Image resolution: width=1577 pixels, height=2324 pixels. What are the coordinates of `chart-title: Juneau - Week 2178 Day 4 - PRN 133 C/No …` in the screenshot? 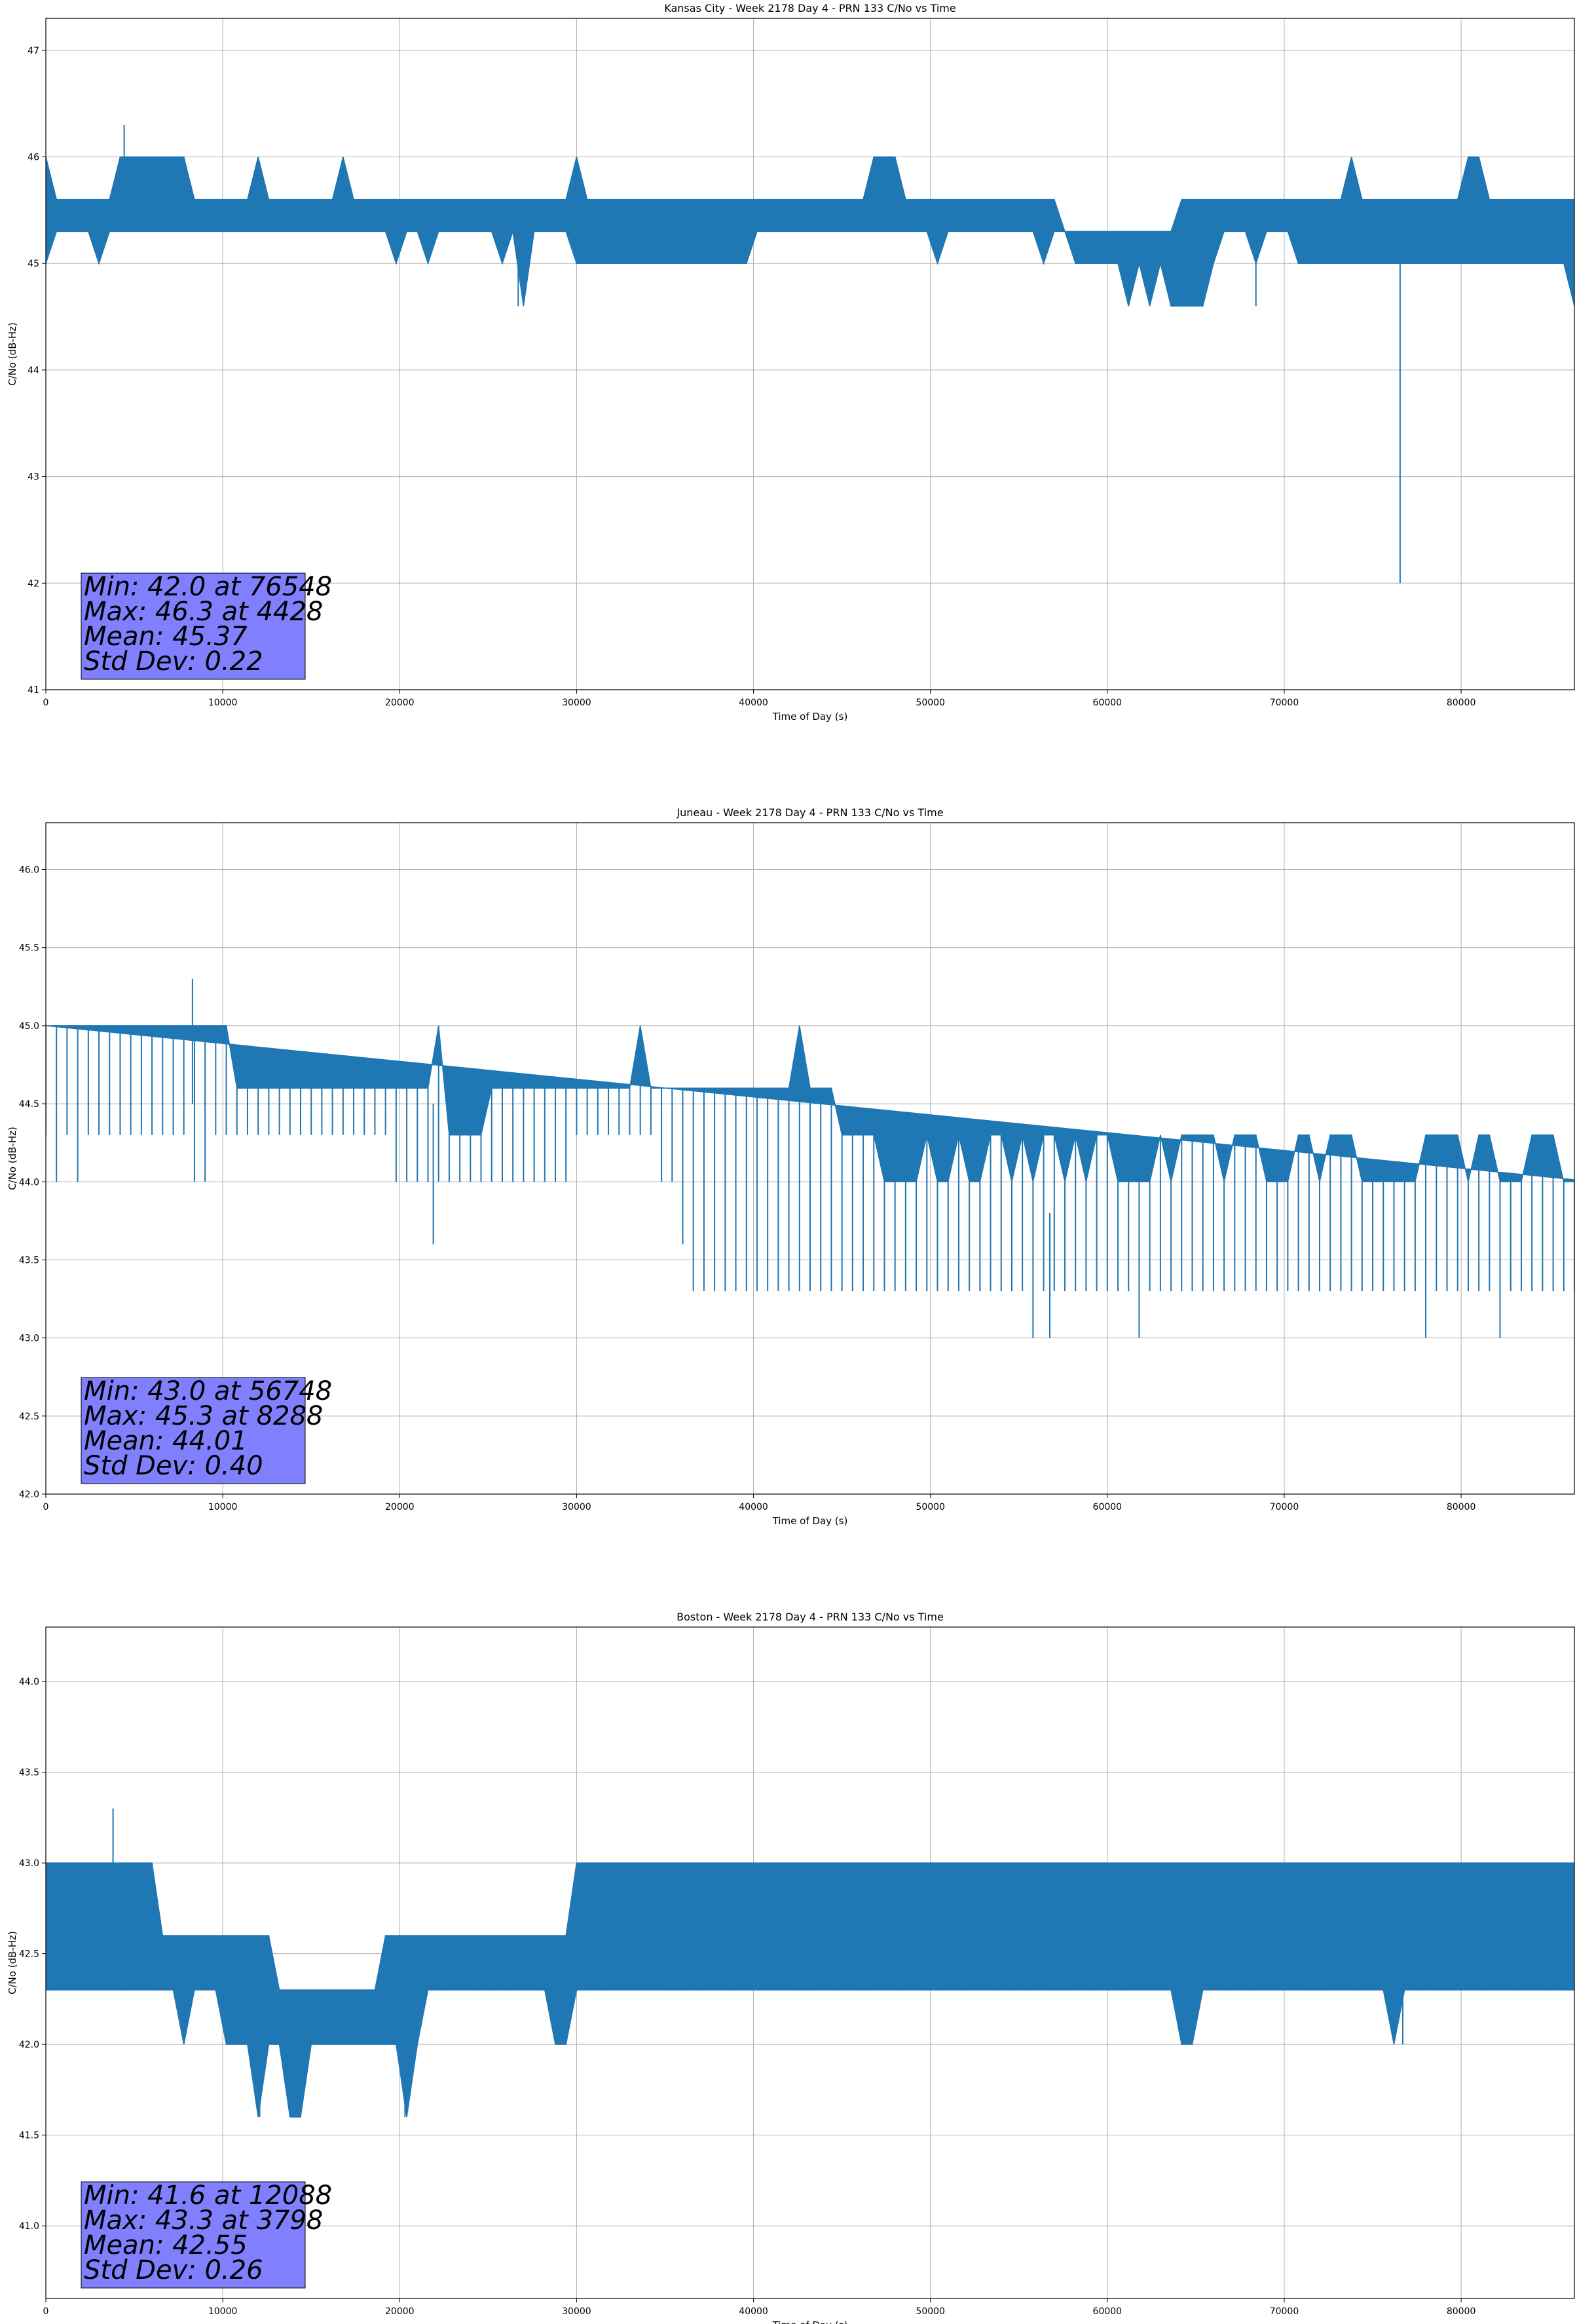 It's located at (809, 812).